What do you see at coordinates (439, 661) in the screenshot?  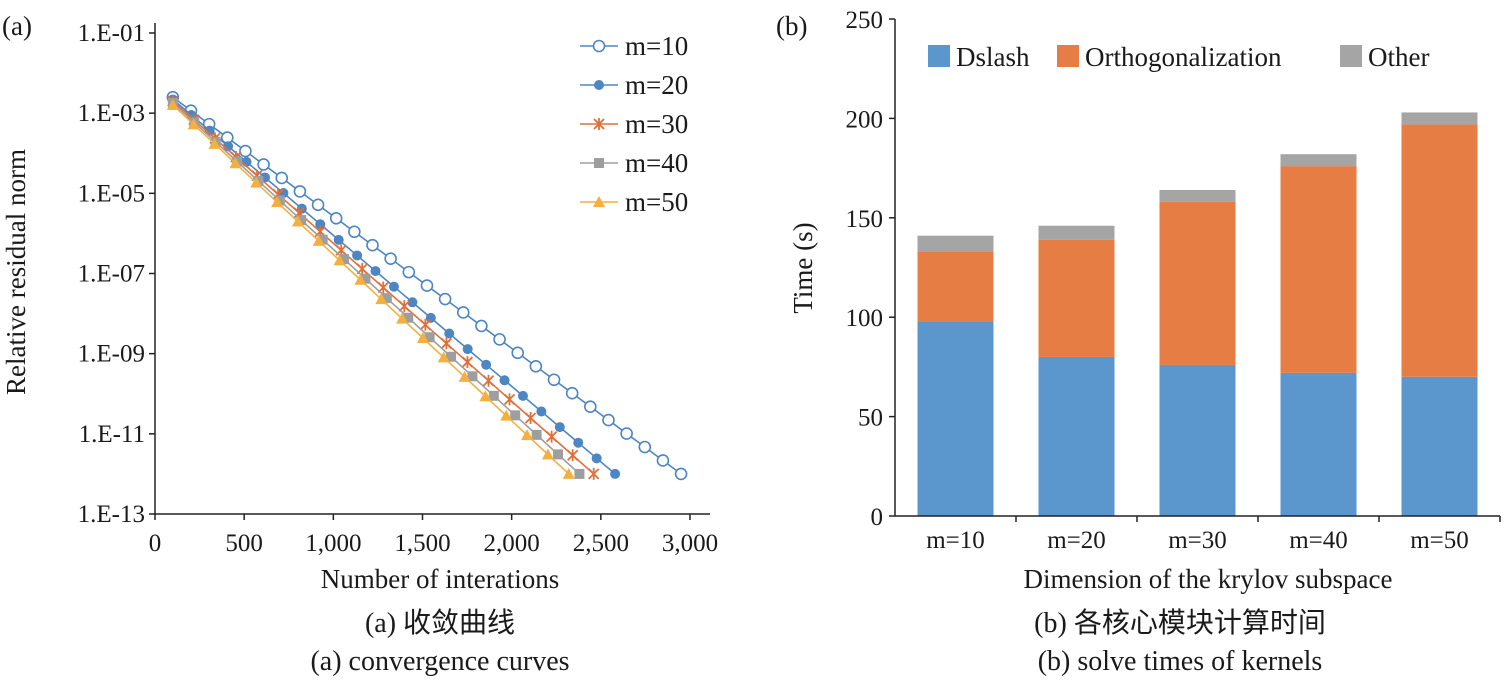 I see `caption-a-en: (a) convergence curves` at bounding box center [439, 661].